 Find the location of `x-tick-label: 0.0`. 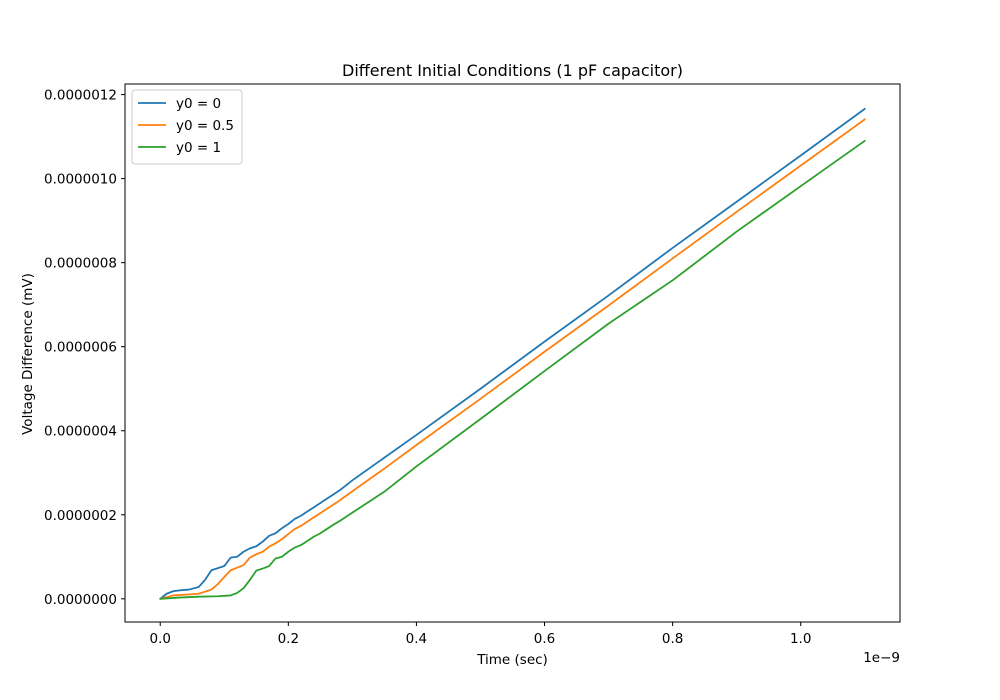

x-tick-label: 0.0 is located at coordinates (159, 639).